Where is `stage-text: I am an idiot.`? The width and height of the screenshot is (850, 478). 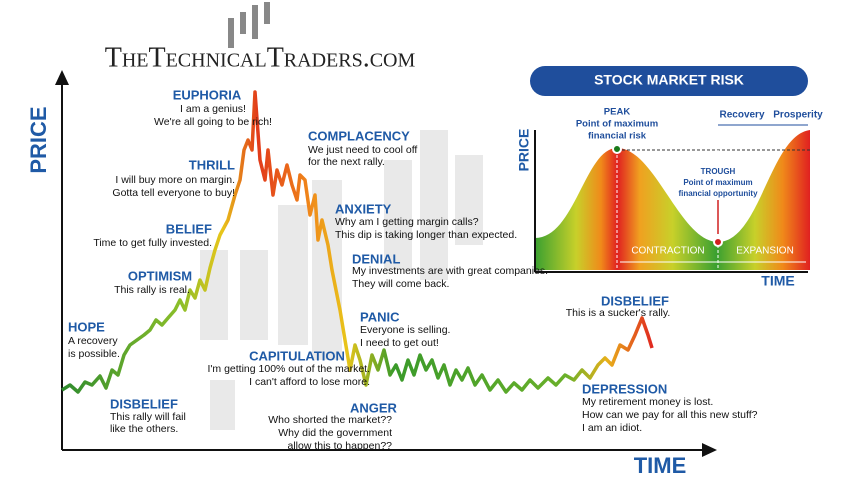
stage-text: I am an idiot. is located at coordinates (612, 428).